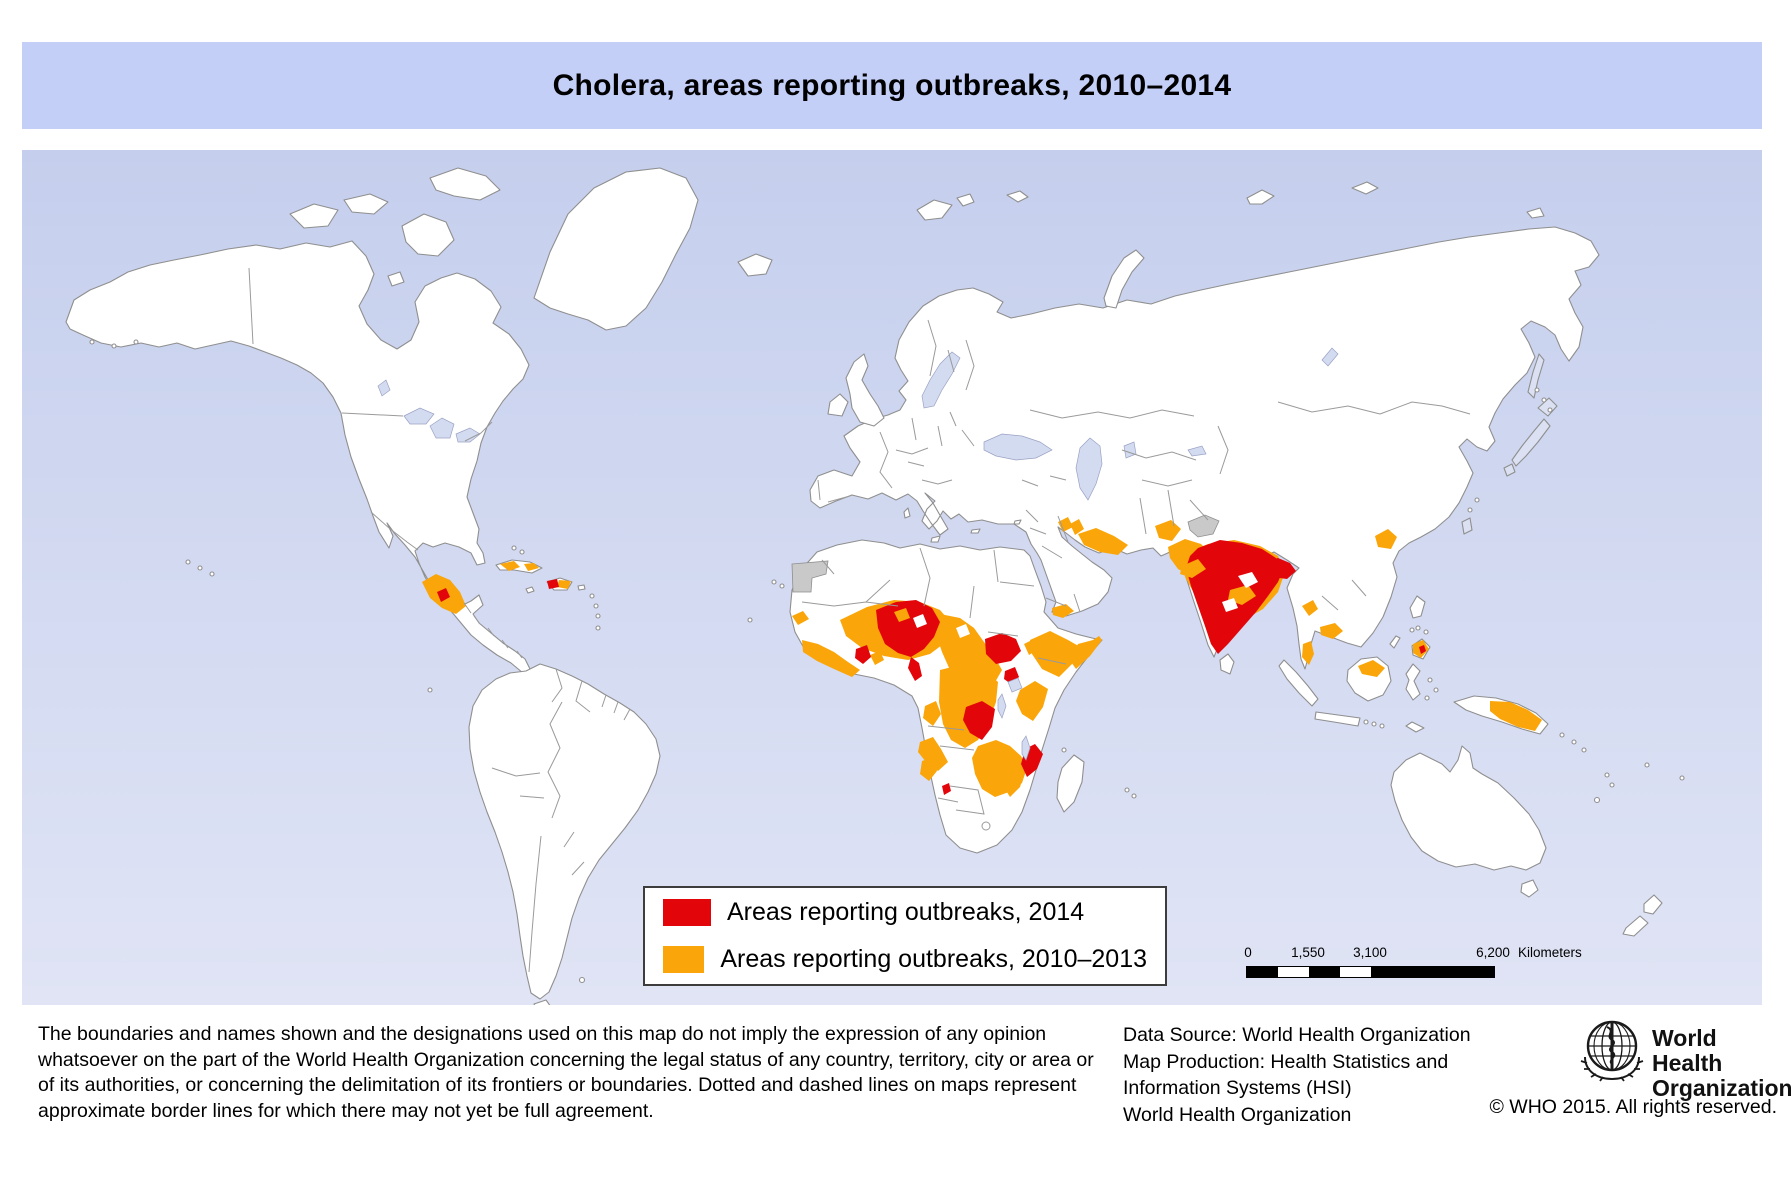 This screenshot has width=1791, height=1200. Describe the element at coordinates (1425, 965) in the screenshot. I see `scale-bar: 0 1,550 3,100 6,200 Kilometers` at that location.